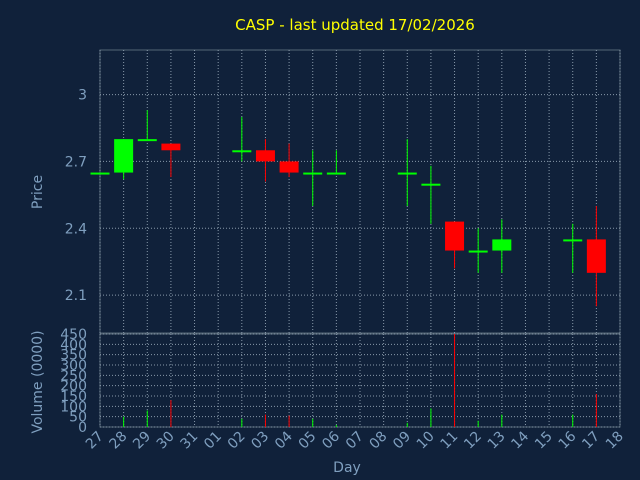 This screenshot has height=480, width=640. Describe the element at coordinates (544, 441) in the screenshot. I see `x-tick-label: 15` at that location.